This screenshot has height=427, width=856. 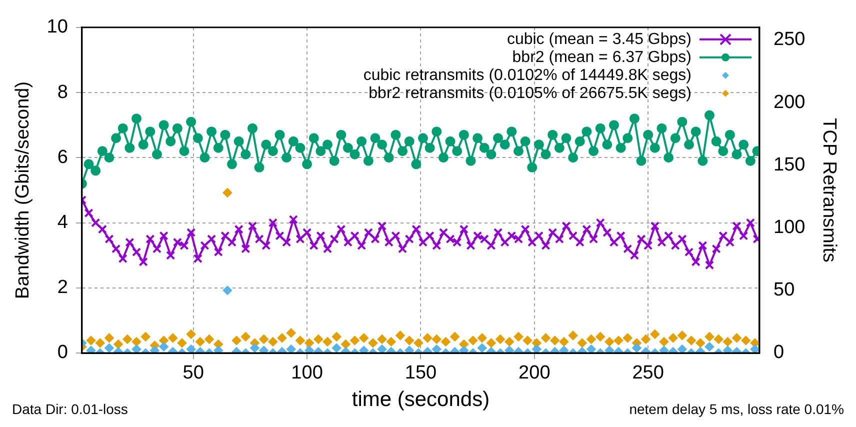 What do you see at coordinates (599, 39) in the screenshot?
I see `legend-label: cubic (mean = 3.45 Gbps)` at bounding box center [599, 39].